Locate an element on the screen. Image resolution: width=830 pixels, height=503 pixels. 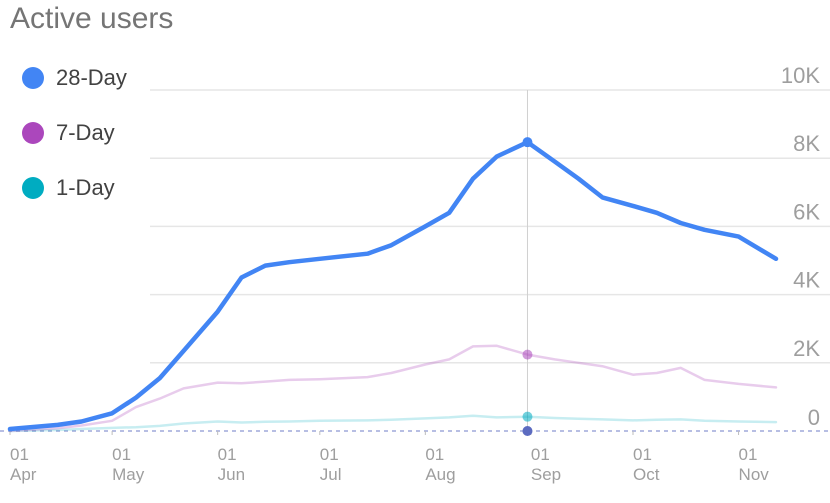
legend-item-1-day: 1-Day is located at coordinates (74, 188).